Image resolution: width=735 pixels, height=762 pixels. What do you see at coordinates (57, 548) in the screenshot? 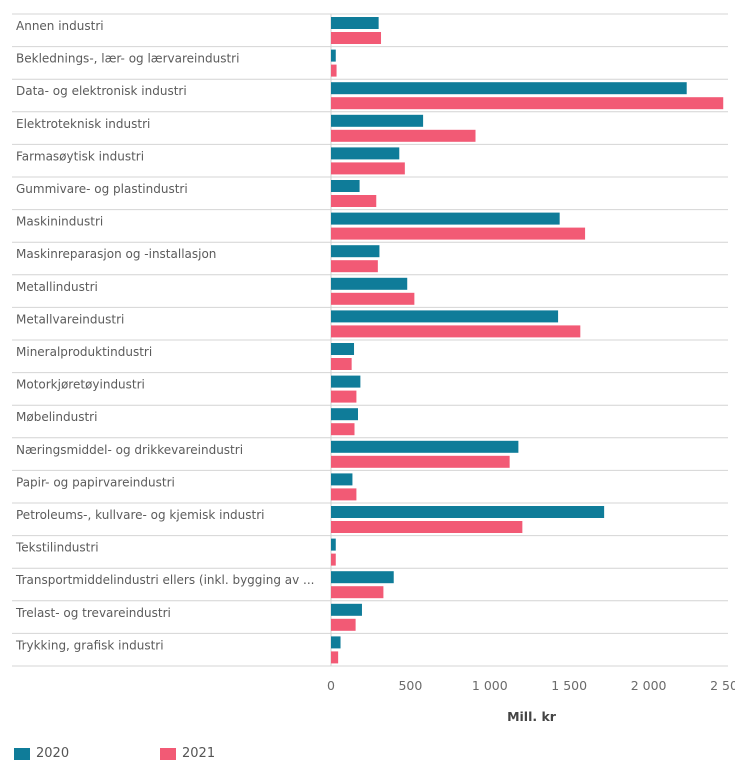
I see `category-label: Tekstilindustri` at bounding box center [57, 548].